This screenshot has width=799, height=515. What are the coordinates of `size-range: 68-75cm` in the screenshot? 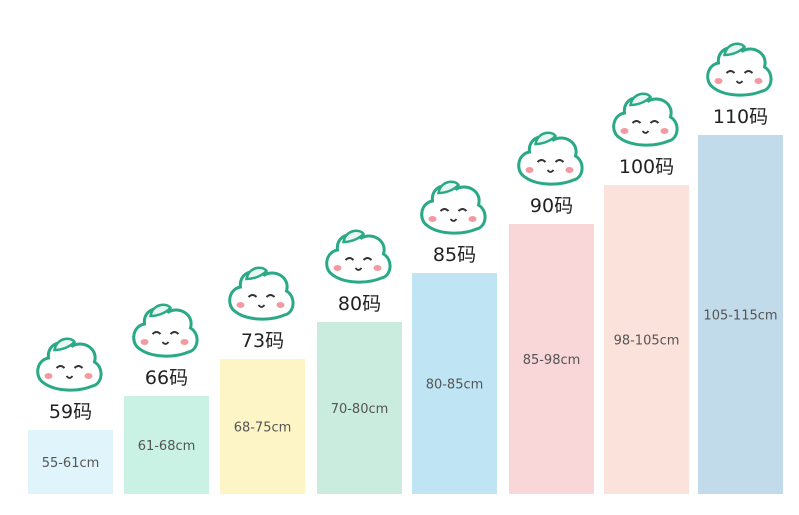 It's located at (263, 428).